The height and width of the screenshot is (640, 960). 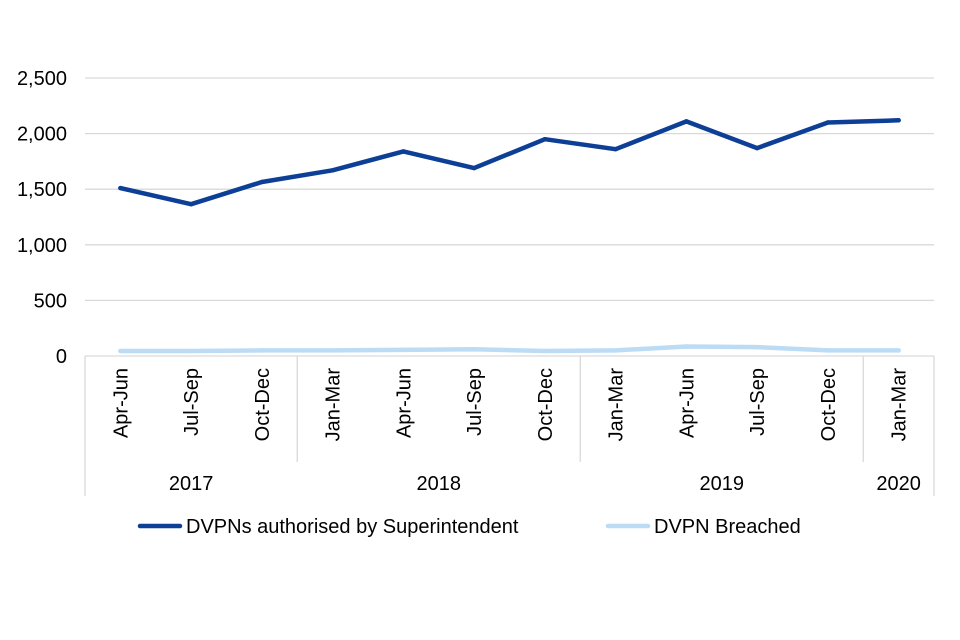 What do you see at coordinates (439, 484) in the screenshot?
I see `group-label: 2018` at bounding box center [439, 484].